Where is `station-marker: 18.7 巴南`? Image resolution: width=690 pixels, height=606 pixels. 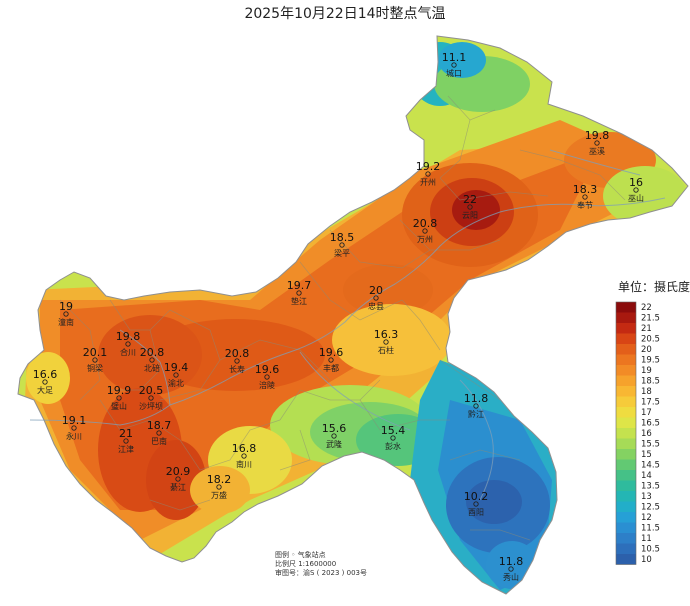
station-marker: 18.7 巴南 is located at coordinates (159, 432).